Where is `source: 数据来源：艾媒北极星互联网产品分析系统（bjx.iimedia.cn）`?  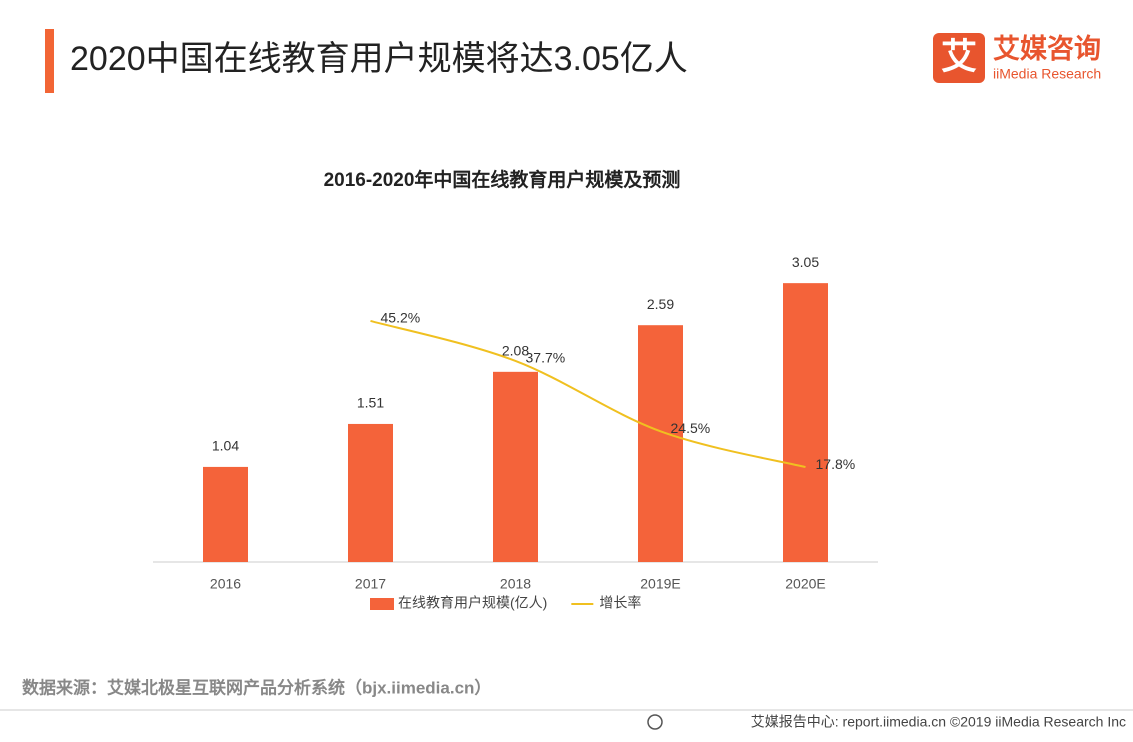 source: 数据来源：艾媒北极星互联网产品分析系统（bjx.iimedia.cn） is located at coordinates (256, 687).